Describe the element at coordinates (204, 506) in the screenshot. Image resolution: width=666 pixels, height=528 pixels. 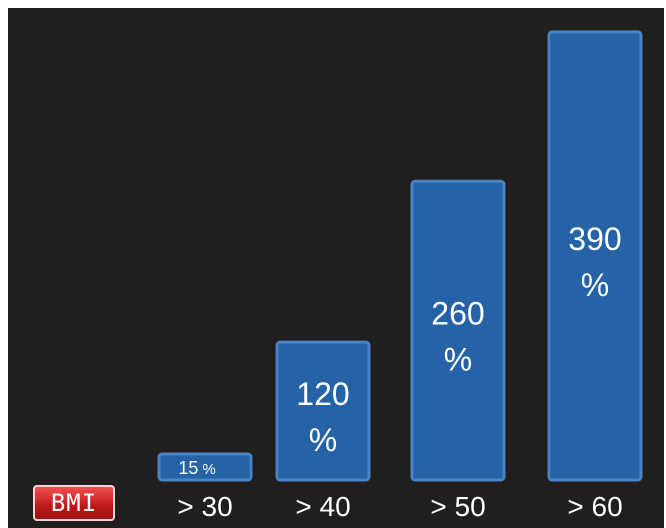
I see `x-tick-label: > 30` at that location.